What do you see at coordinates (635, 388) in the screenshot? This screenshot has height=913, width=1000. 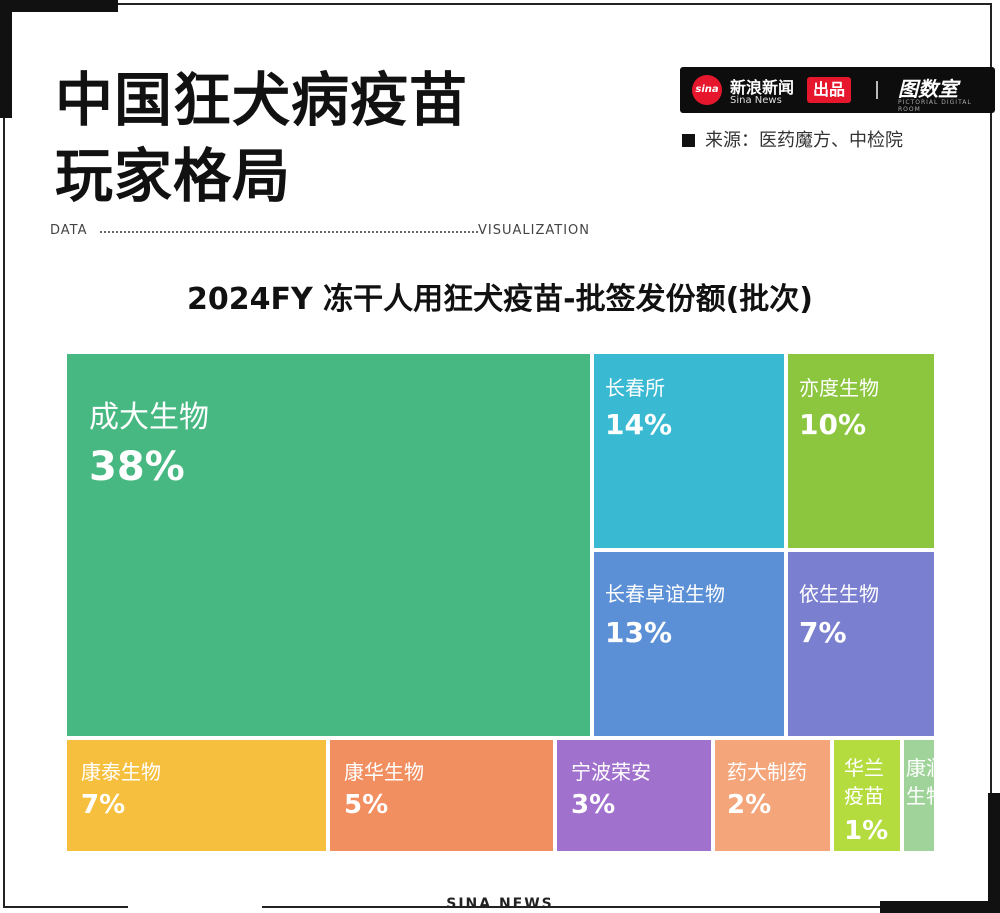 I see `treemap-tile-name: 长春所` at bounding box center [635, 388].